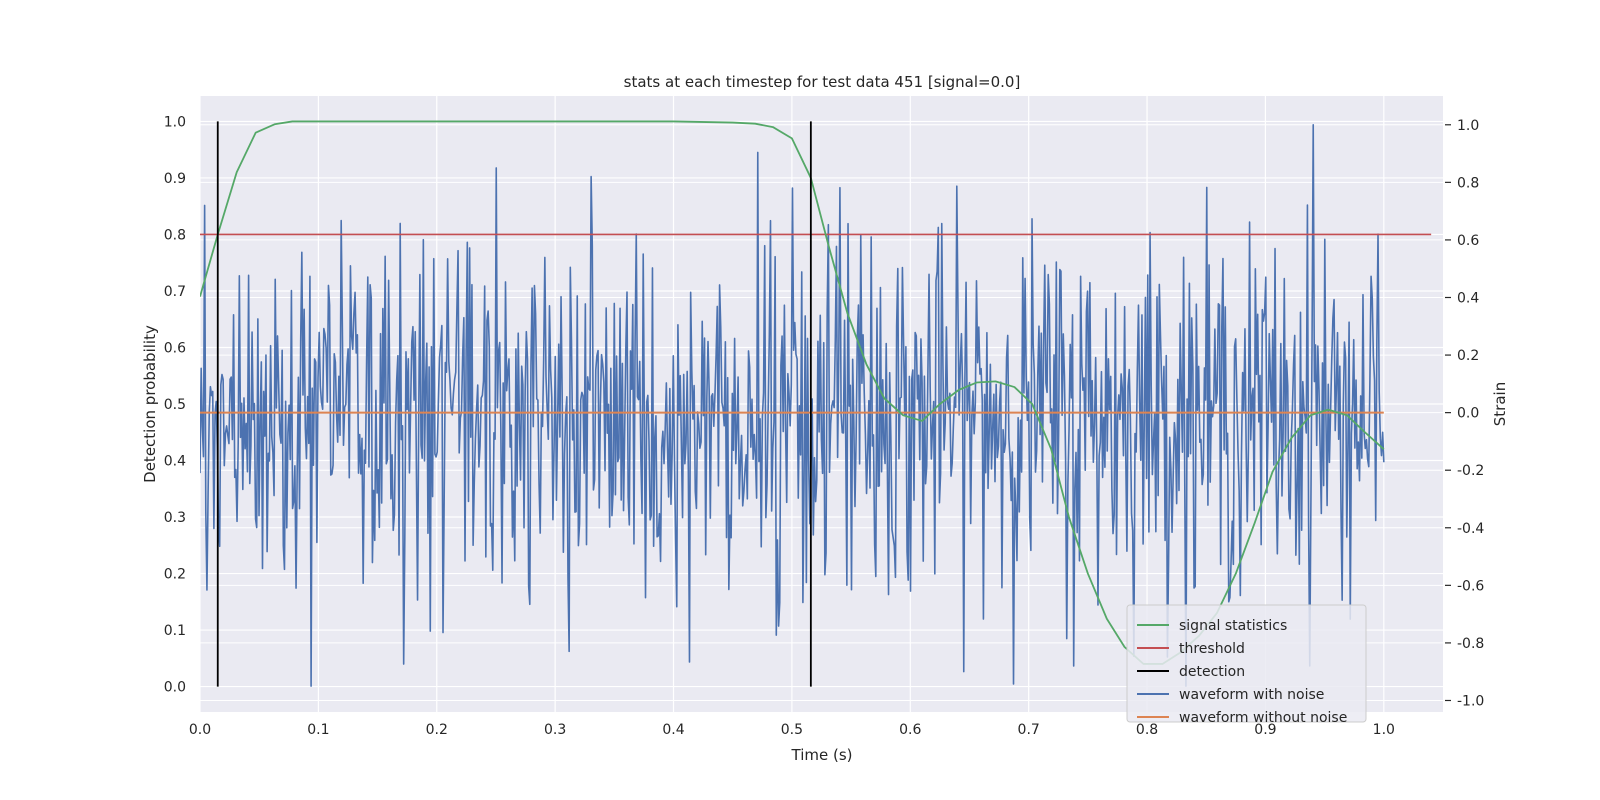 The image size is (1600, 800). Describe the element at coordinates (1468, 183) in the screenshot. I see `y2-tick-label: 0.8` at that location.